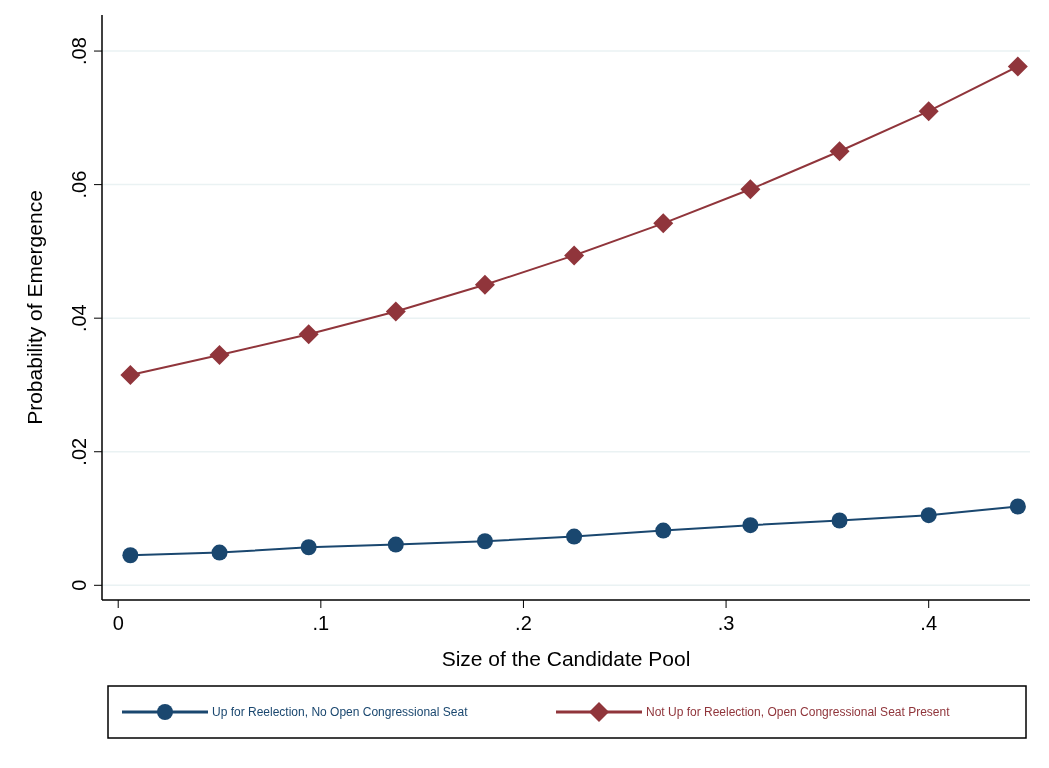 This screenshot has width=1049, height=768. I want to click on y-axis-title: Probability of Emergence, so click(34, 307).